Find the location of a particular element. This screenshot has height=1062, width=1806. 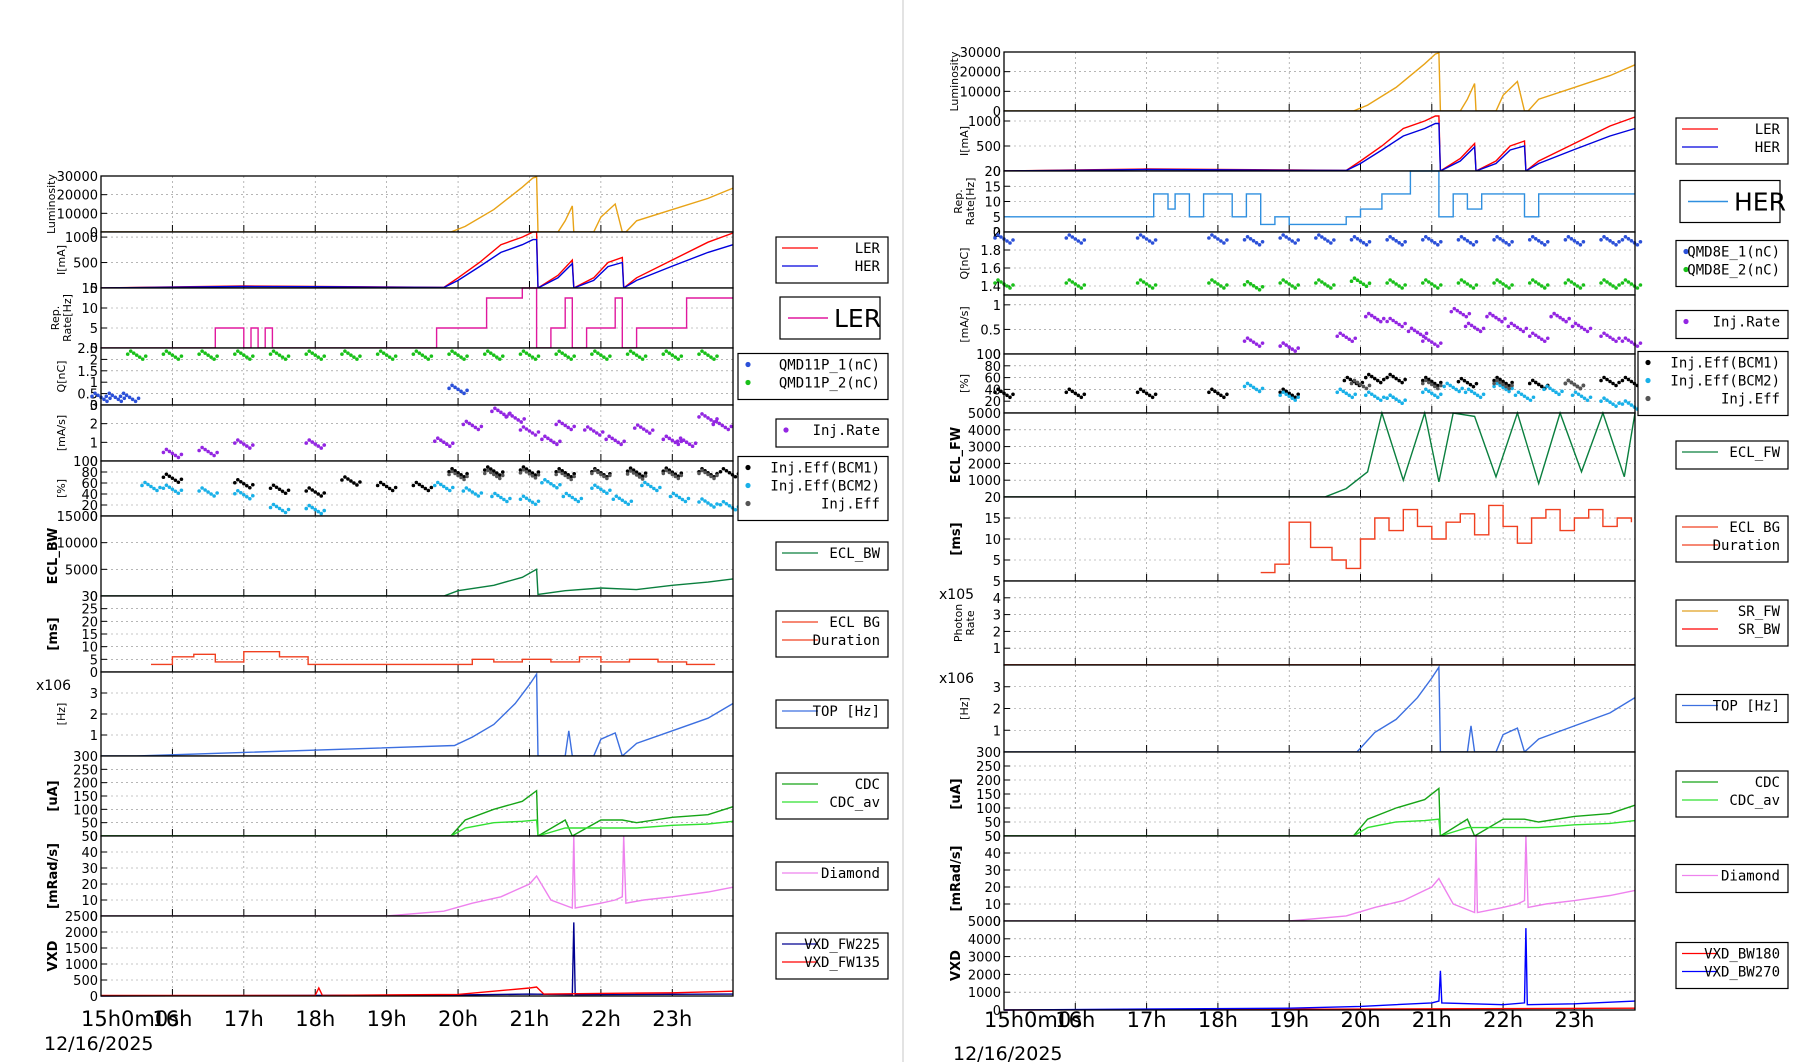

cur-ylabel: I[mA] is located at coordinates (61, 260).